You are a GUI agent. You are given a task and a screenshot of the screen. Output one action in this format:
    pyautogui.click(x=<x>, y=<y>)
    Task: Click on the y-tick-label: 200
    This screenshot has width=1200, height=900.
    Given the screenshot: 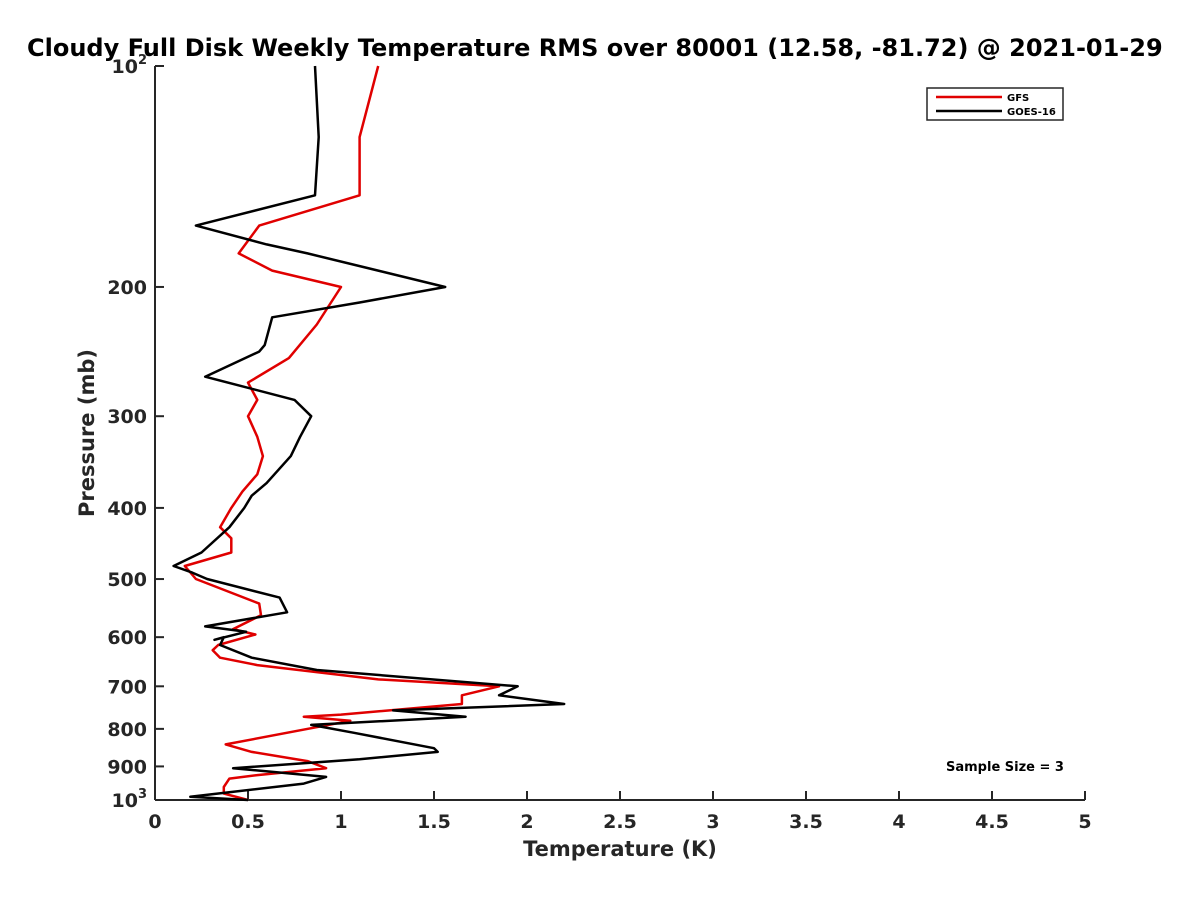 What is the action you would take?
    pyautogui.click(x=127, y=288)
    